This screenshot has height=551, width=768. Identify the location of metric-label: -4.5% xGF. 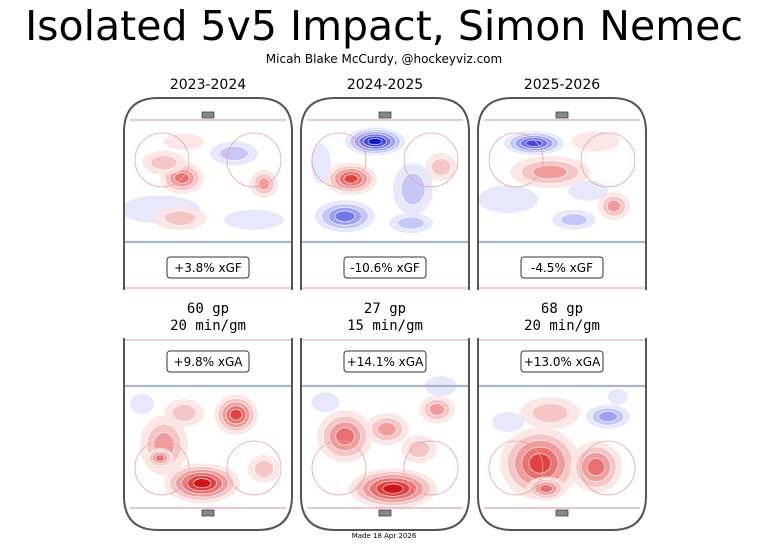
(562, 268).